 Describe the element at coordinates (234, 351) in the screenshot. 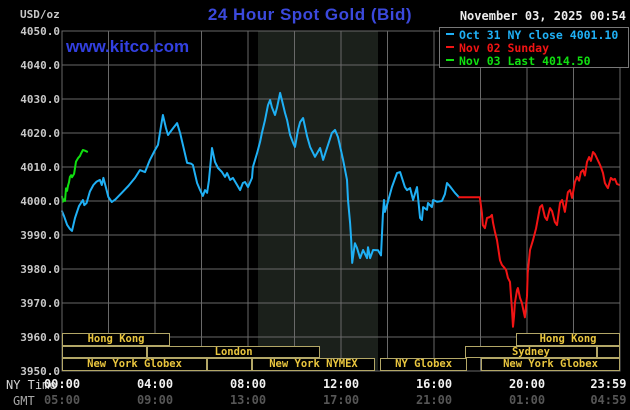

I see `session-box-london: London` at that location.